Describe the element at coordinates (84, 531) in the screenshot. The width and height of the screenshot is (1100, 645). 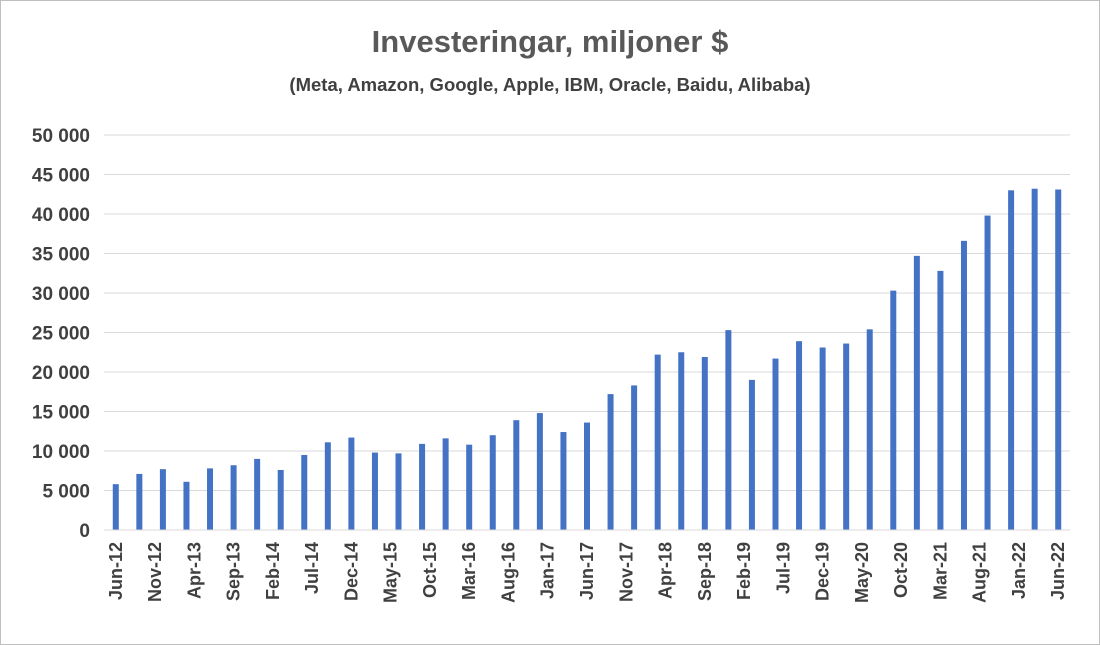
I see `y-tick-label: 0` at that location.